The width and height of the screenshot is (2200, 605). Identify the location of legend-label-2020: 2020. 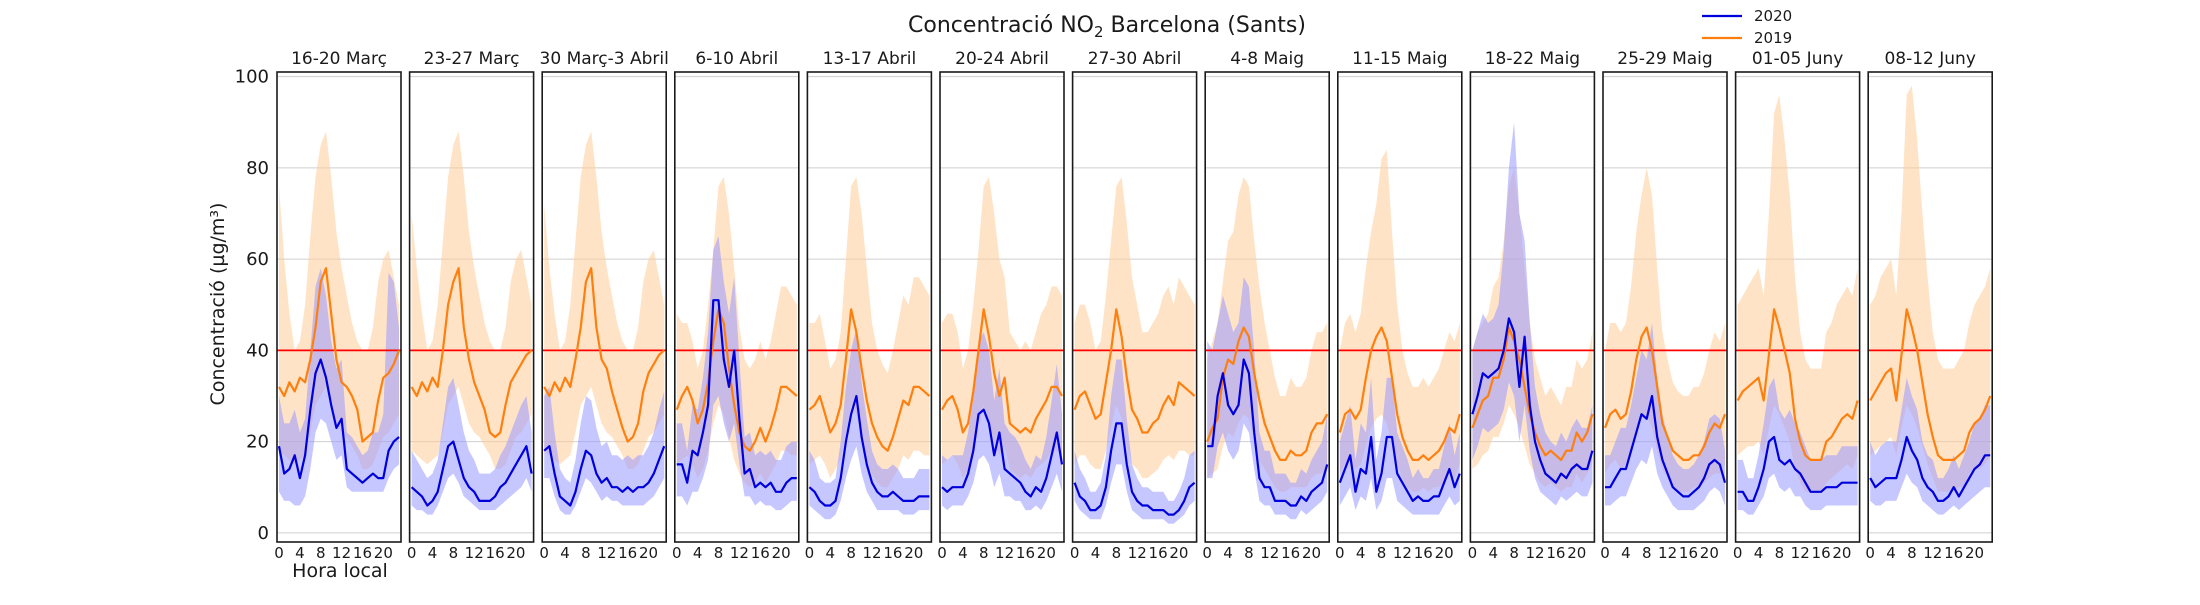
(1773, 16).